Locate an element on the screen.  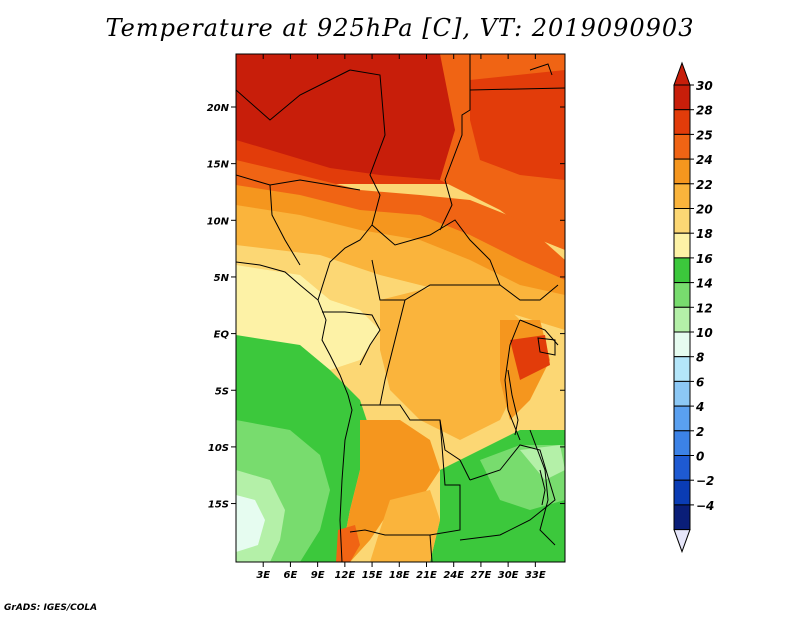
field-zone-25-band is located at coordinates (400, 222).